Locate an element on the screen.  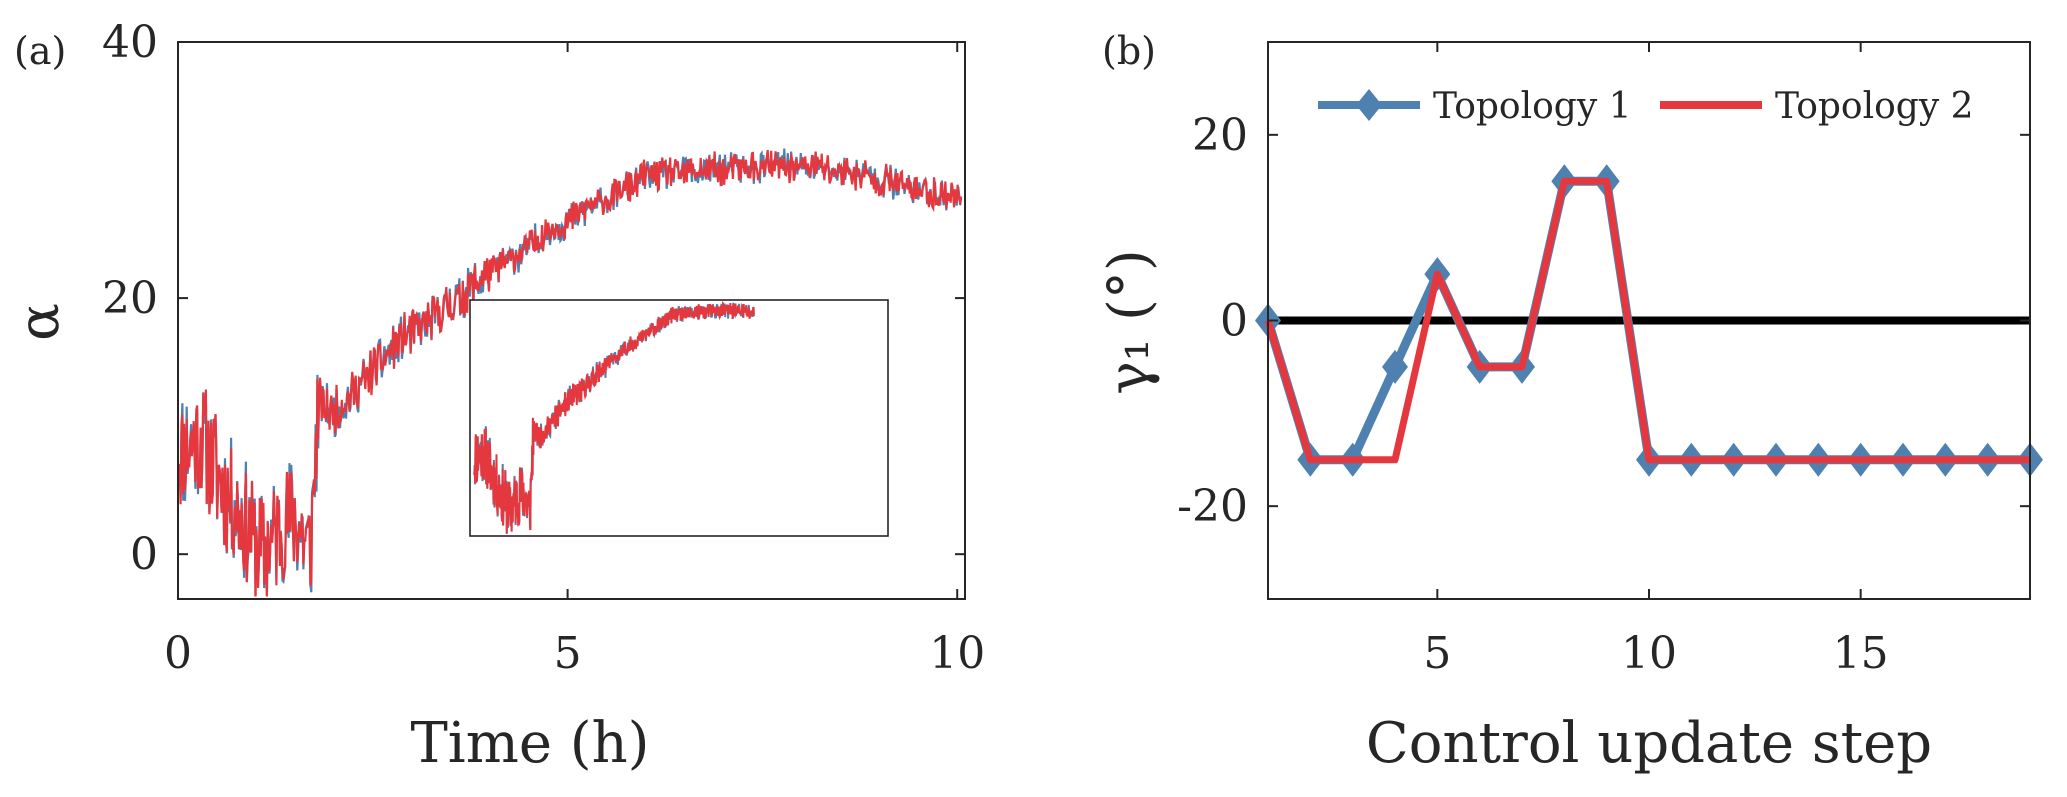
panel-a-xtick-label: 5 is located at coordinates (568, 653).